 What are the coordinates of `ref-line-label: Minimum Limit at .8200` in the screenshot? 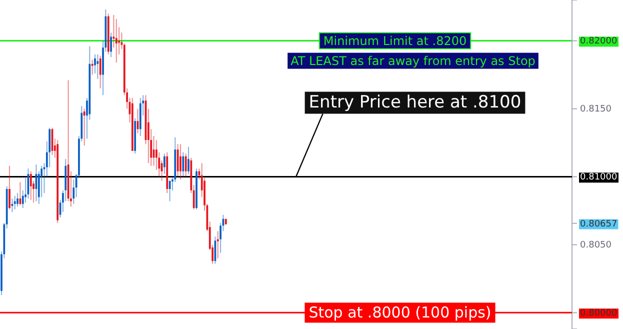 It's located at (395, 41).